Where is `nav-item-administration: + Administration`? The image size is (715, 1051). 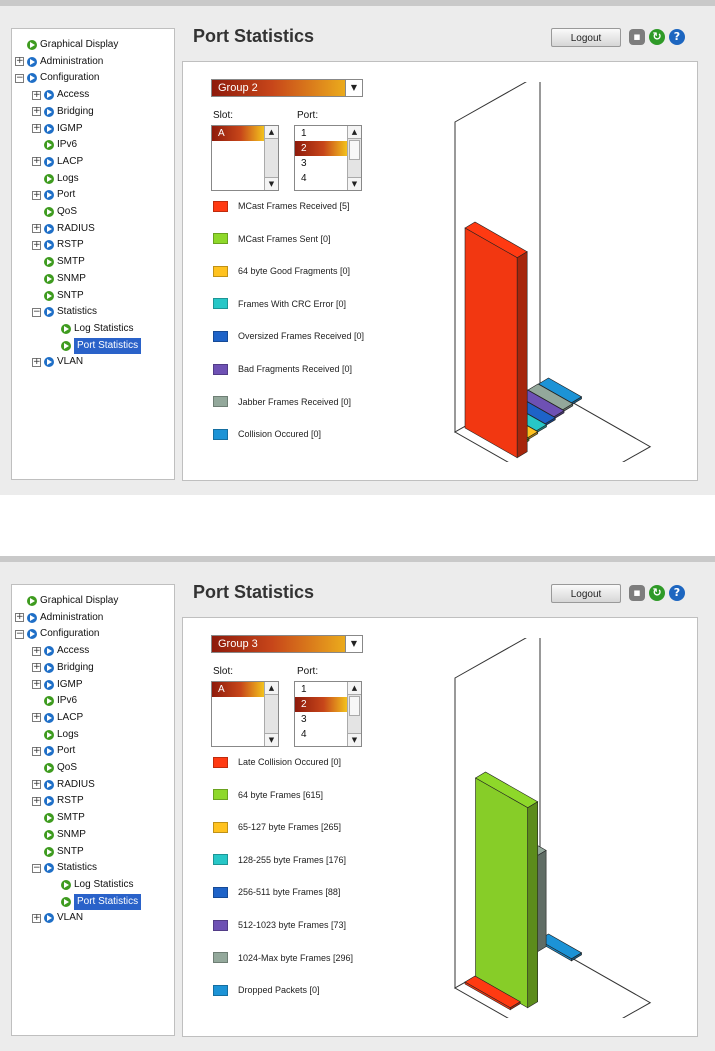 nav-item-administration: + Administration is located at coordinates (59, 618).